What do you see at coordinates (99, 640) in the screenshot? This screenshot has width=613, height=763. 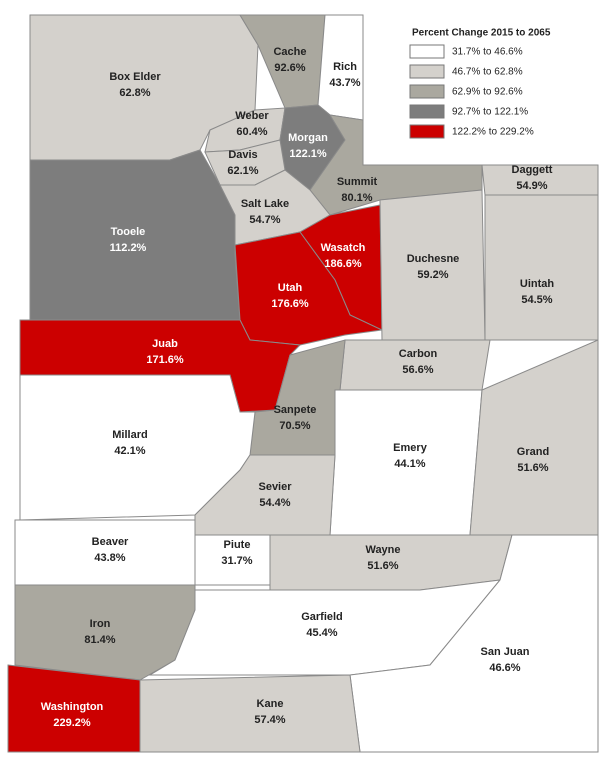 I see `county-value: 81.4%` at bounding box center [99, 640].